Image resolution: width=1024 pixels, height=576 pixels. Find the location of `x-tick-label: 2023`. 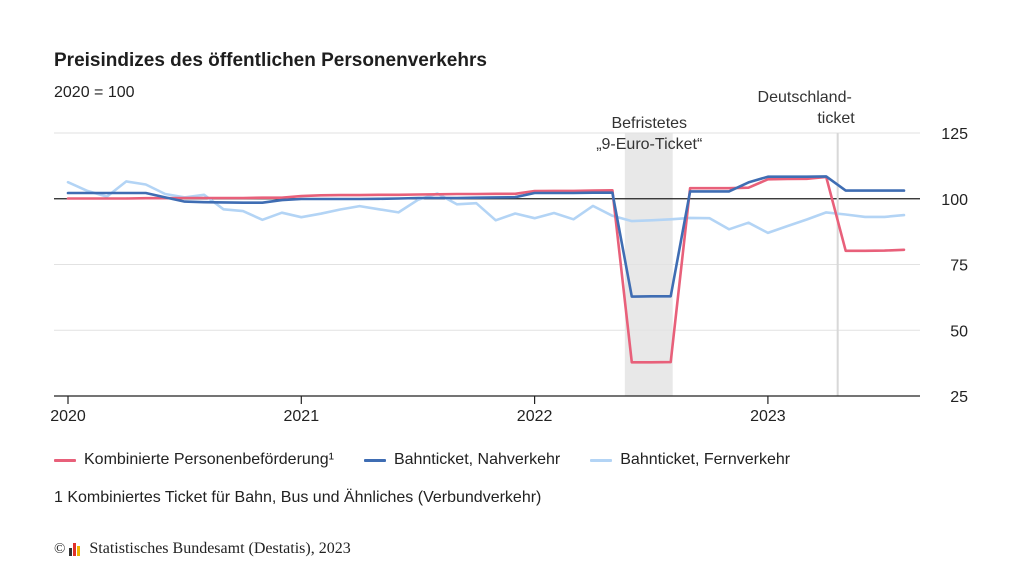

x-tick-label: 2023 is located at coordinates (768, 416).